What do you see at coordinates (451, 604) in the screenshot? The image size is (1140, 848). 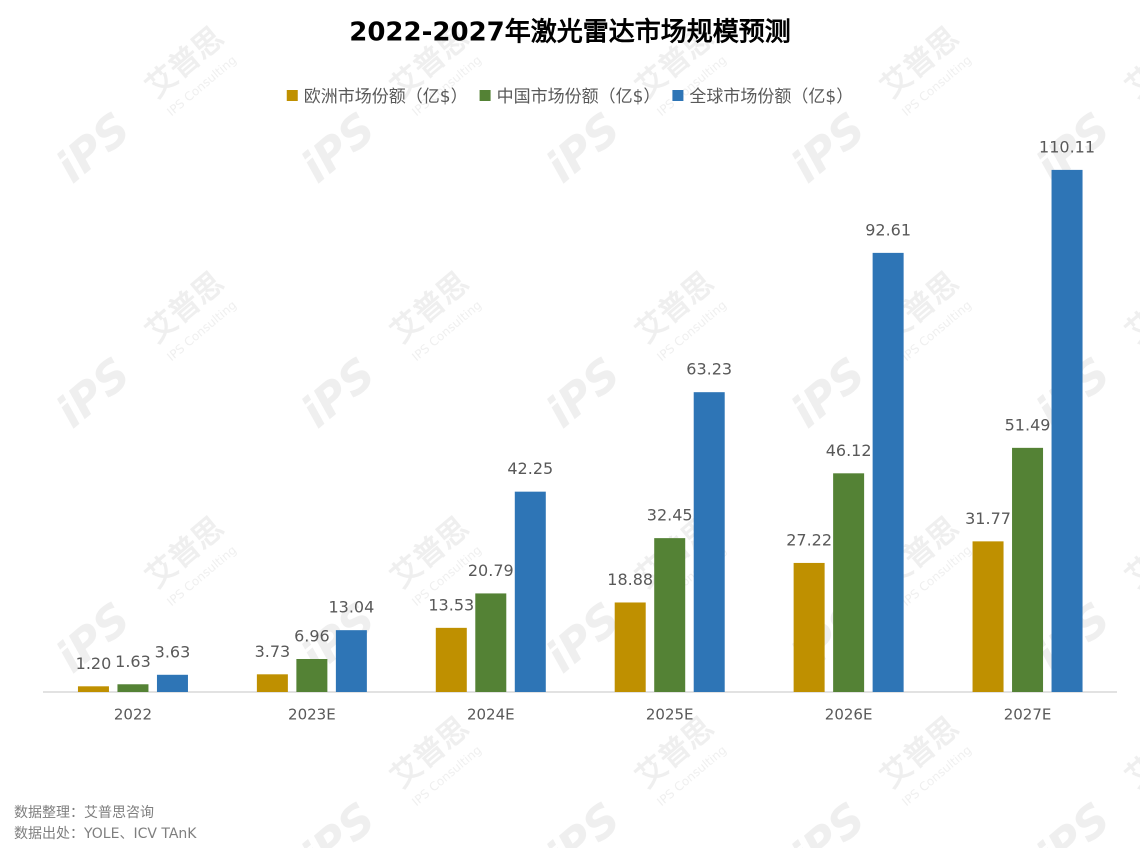 I see `data-label: 13.53` at bounding box center [451, 604].